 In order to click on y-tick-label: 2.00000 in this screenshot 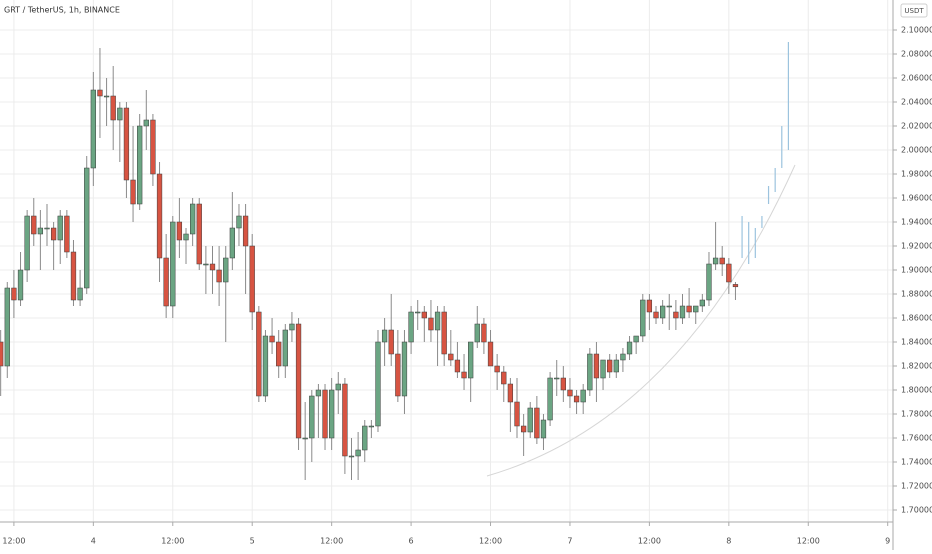, I will do `click(916, 150)`.